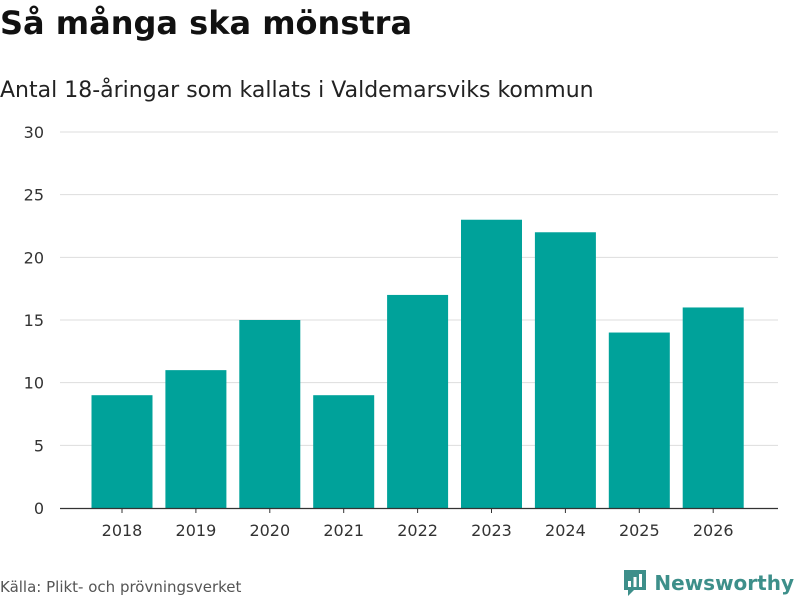  What do you see at coordinates (39, 508) in the screenshot?
I see `y-tick-label: 0` at bounding box center [39, 508].